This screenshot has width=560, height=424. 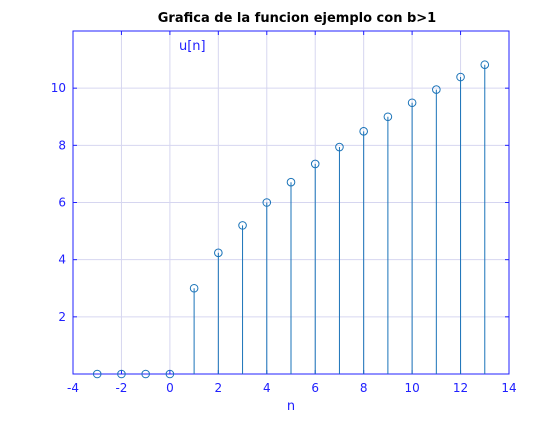 I want to click on x-tick-label: 8, so click(x=364, y=388).